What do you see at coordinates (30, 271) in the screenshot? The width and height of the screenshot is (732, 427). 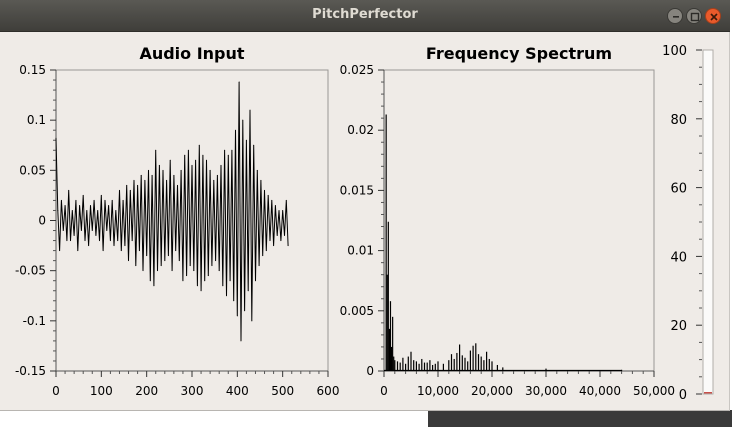 I see `audio-y-tick-label: -0.05` at bounding box center [30, 271].